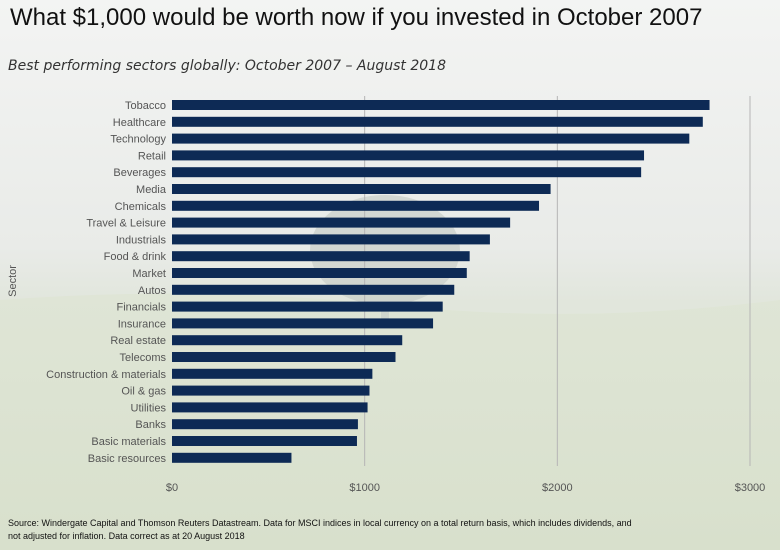  I want to click on category-label: Industrials, so click(141, 240).